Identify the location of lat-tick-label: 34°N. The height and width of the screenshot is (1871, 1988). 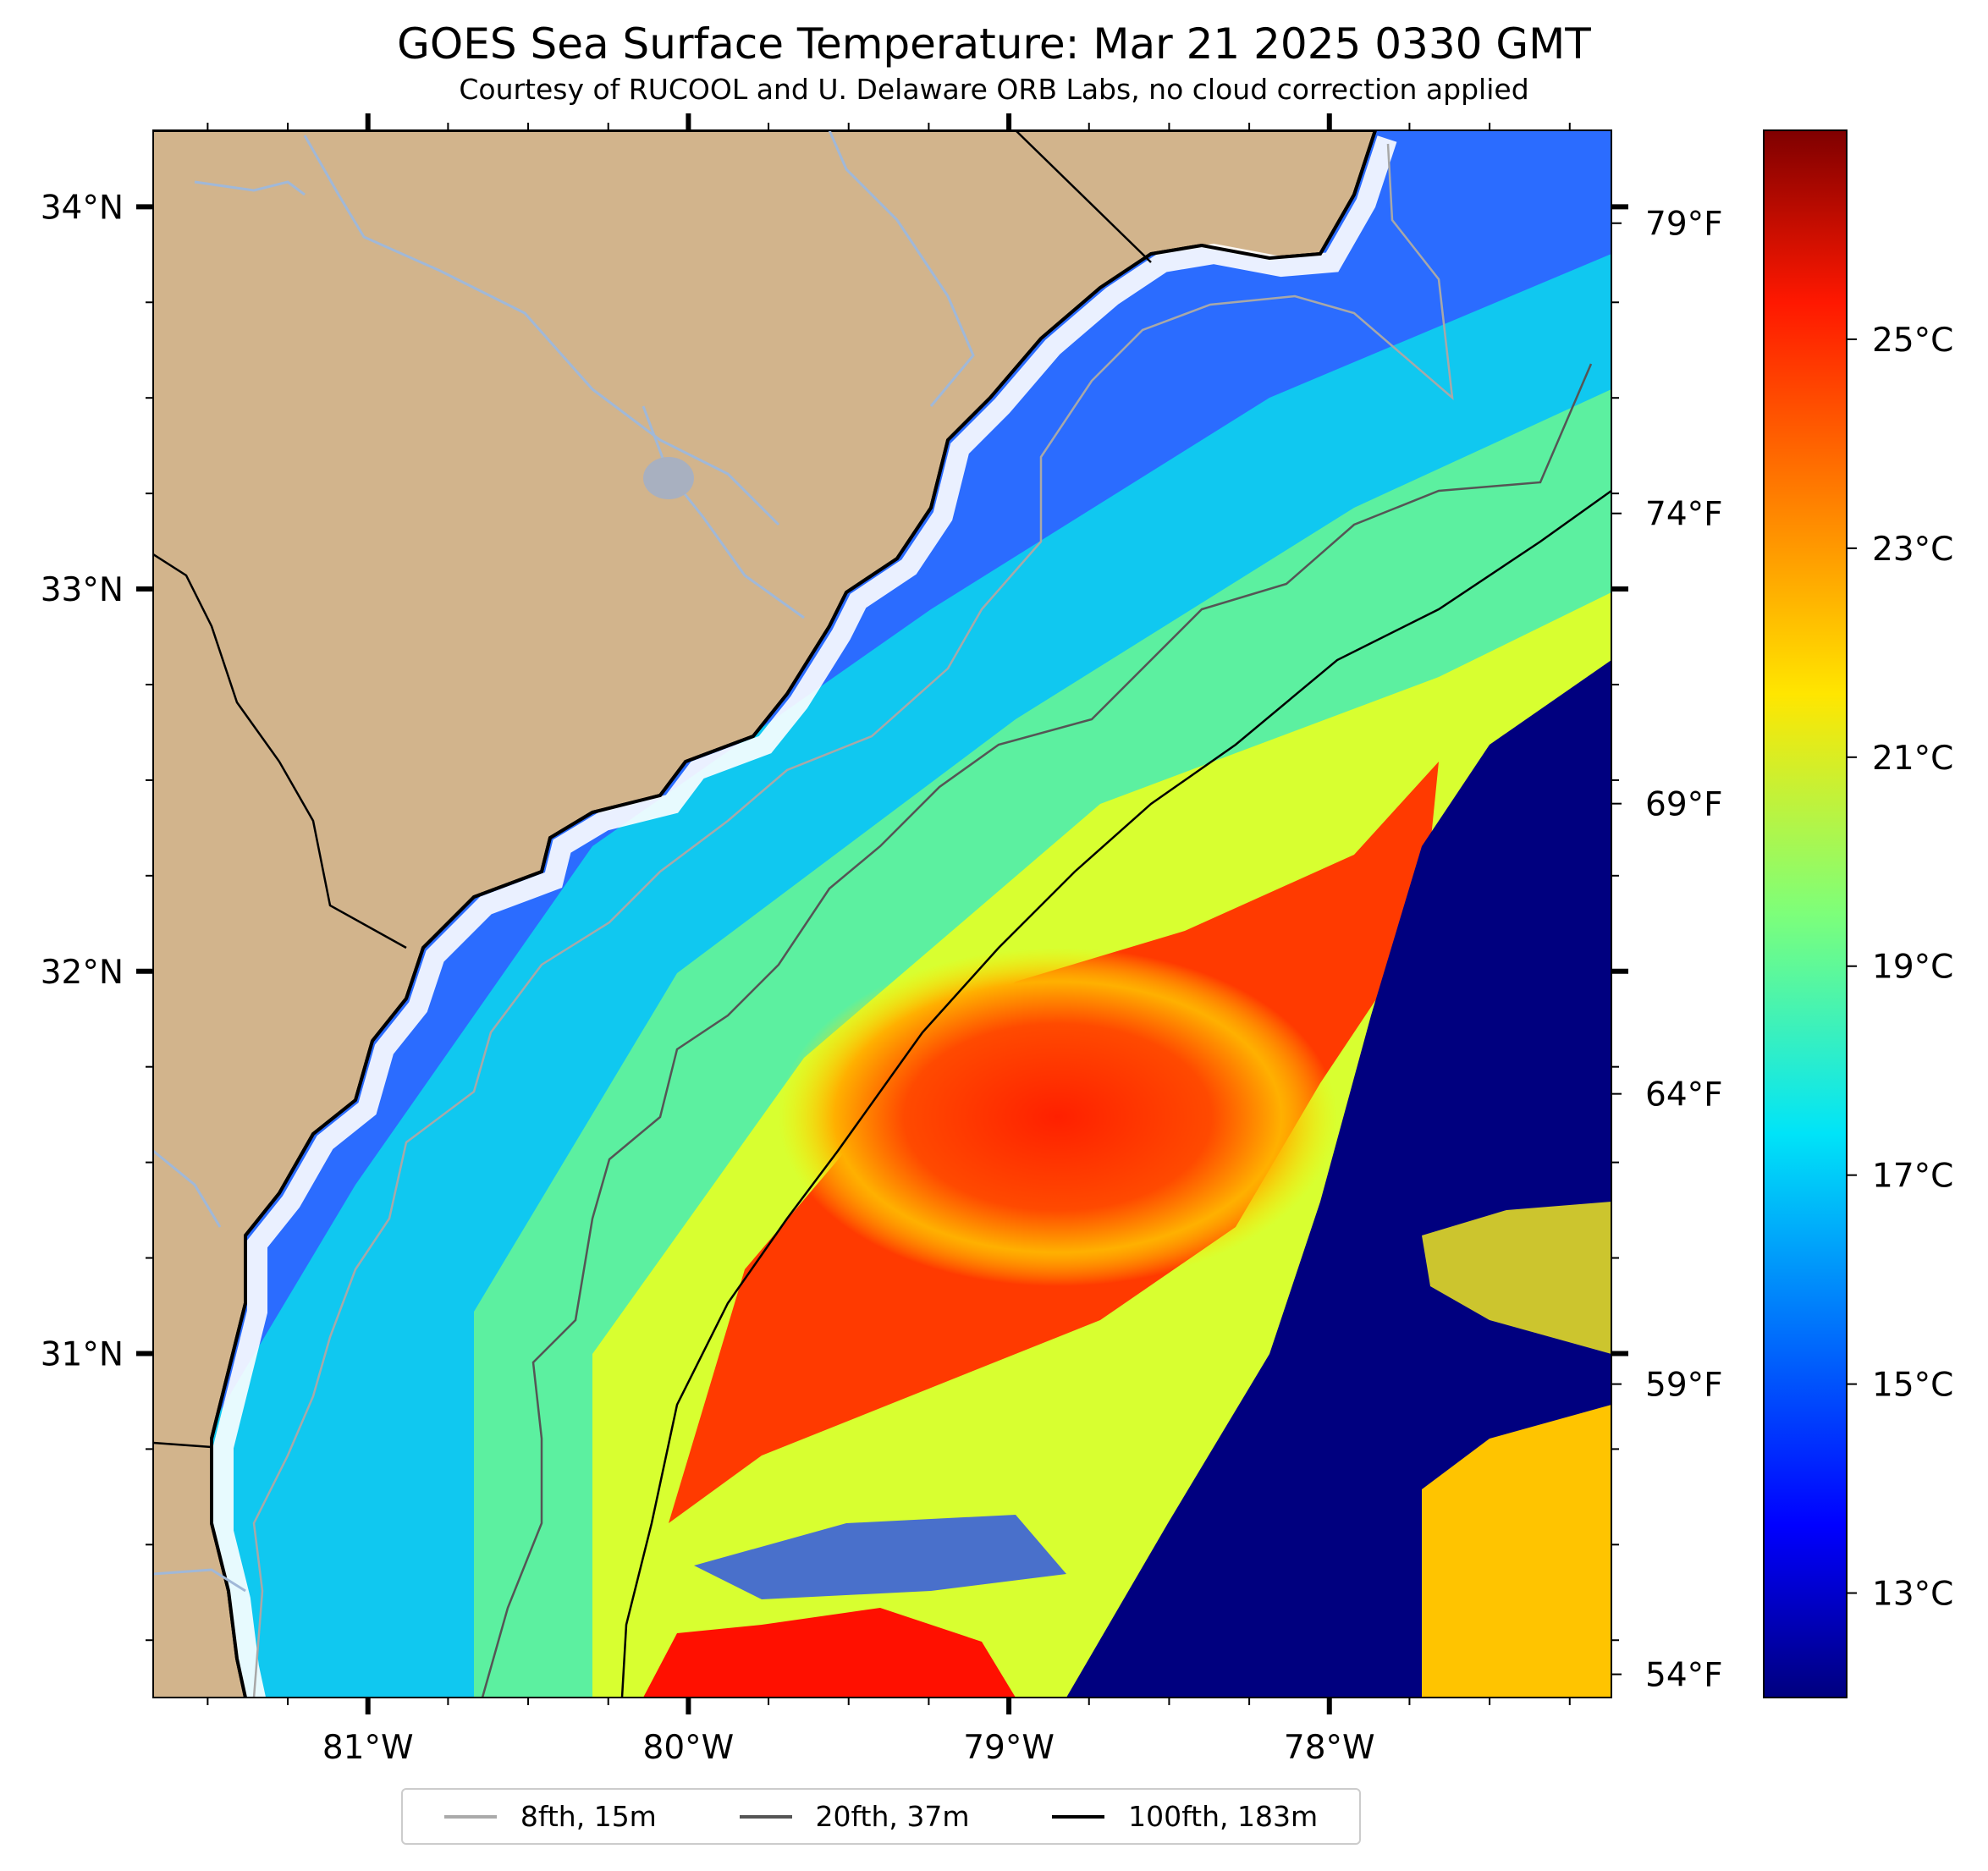
(82, 208).